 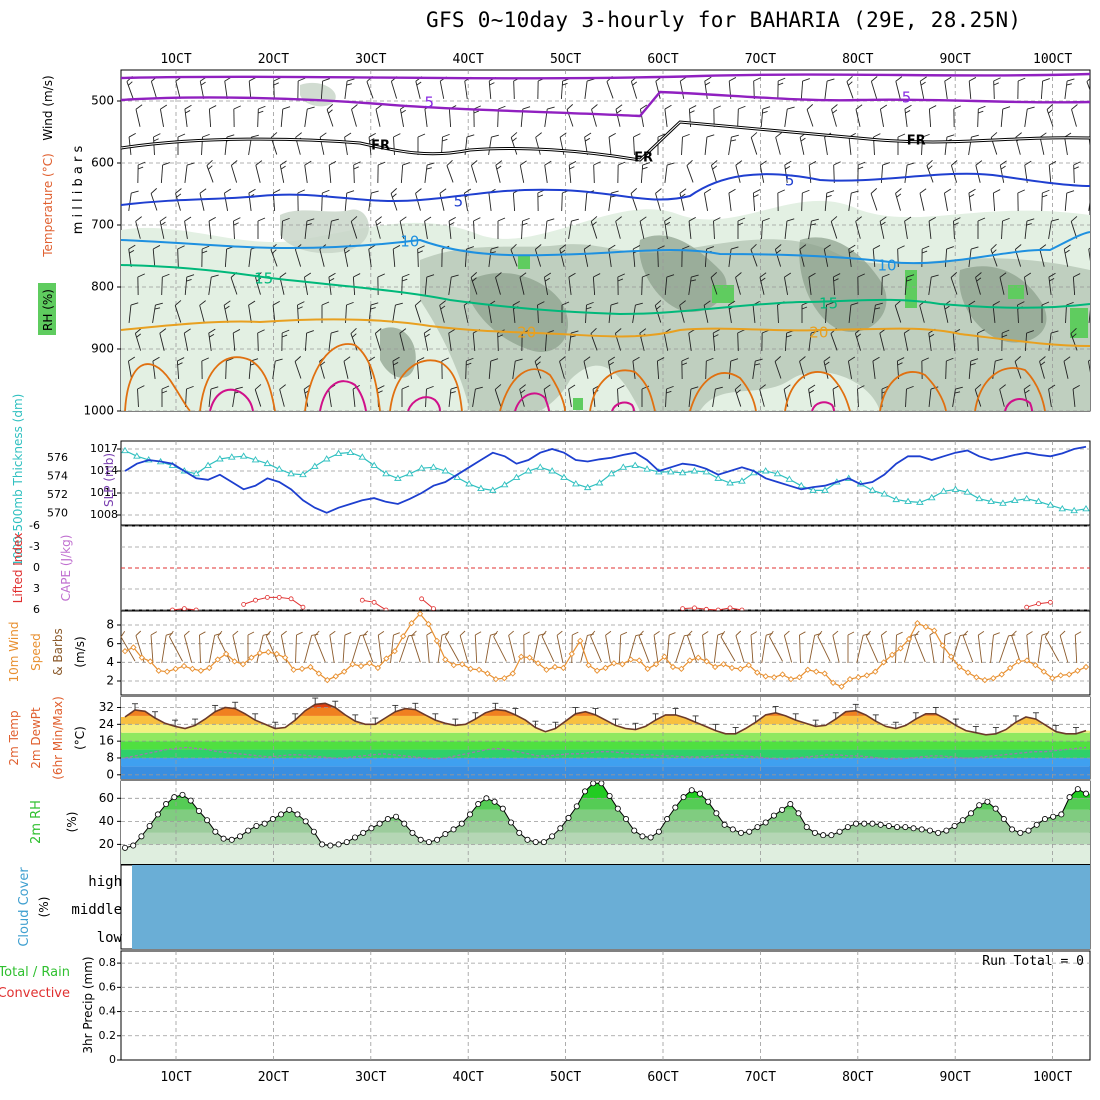 I want to click on temp-band, so click(x=605, y=745).